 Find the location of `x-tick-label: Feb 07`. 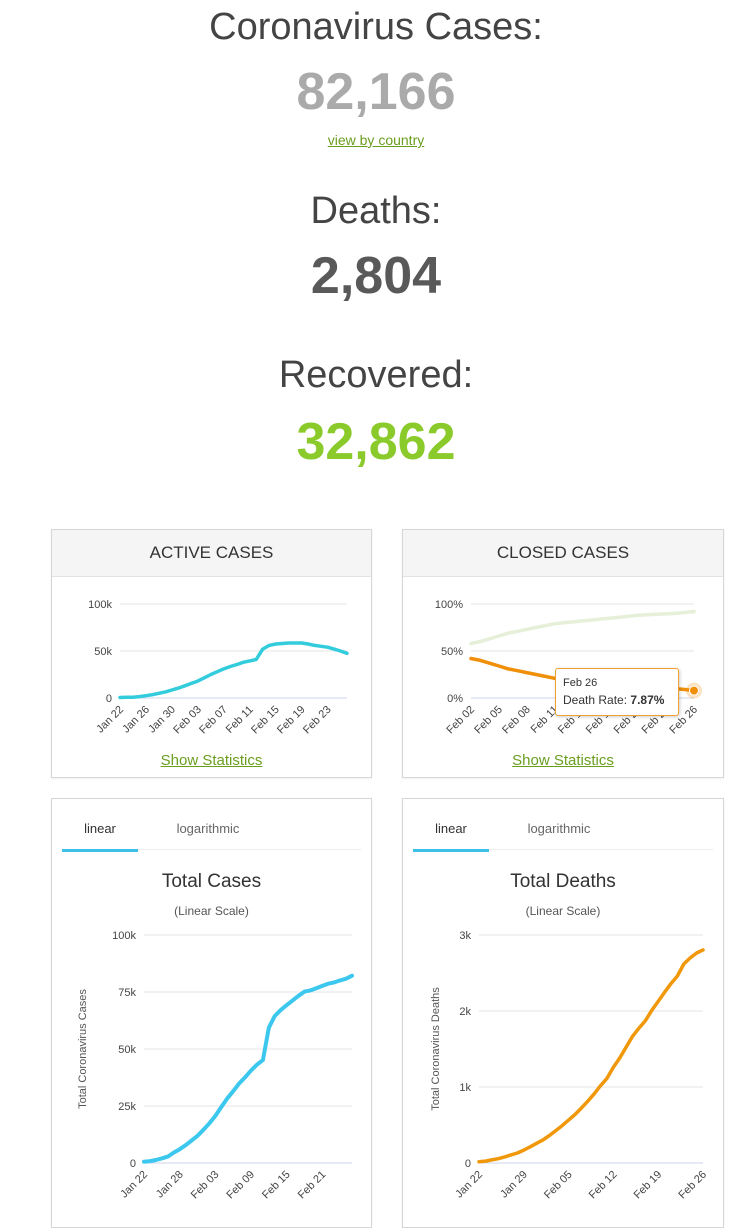

x-tick-label: Feb 07 is located at coordinates (213, 720).